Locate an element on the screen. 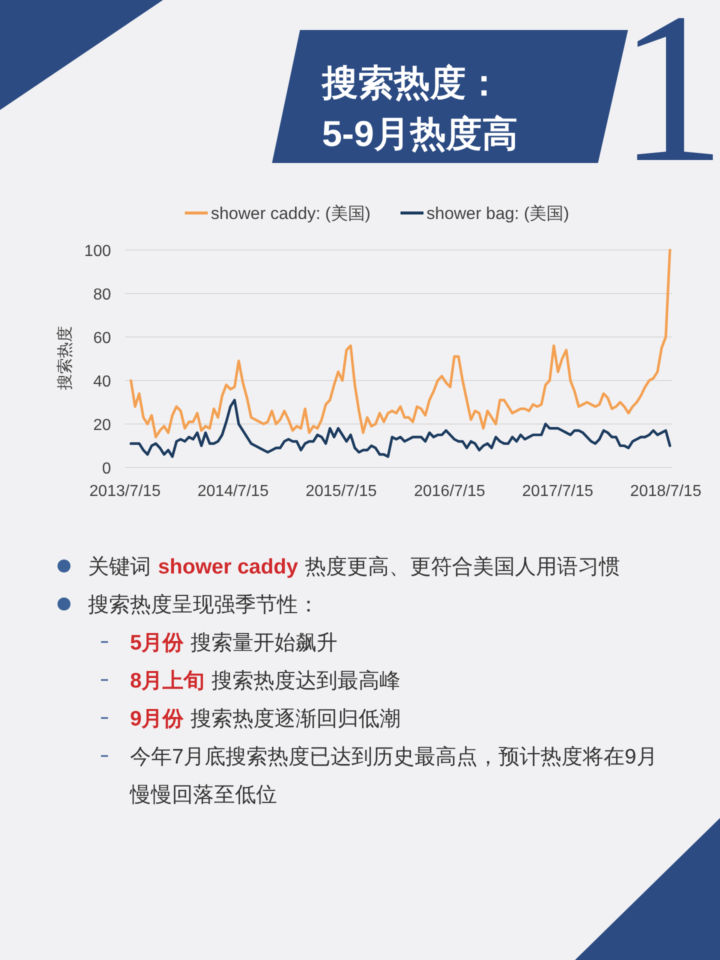 The height and width of the screenshot is (960, 720). text: 搜索热度达到最高峰 is located at coordinates (306, 681).